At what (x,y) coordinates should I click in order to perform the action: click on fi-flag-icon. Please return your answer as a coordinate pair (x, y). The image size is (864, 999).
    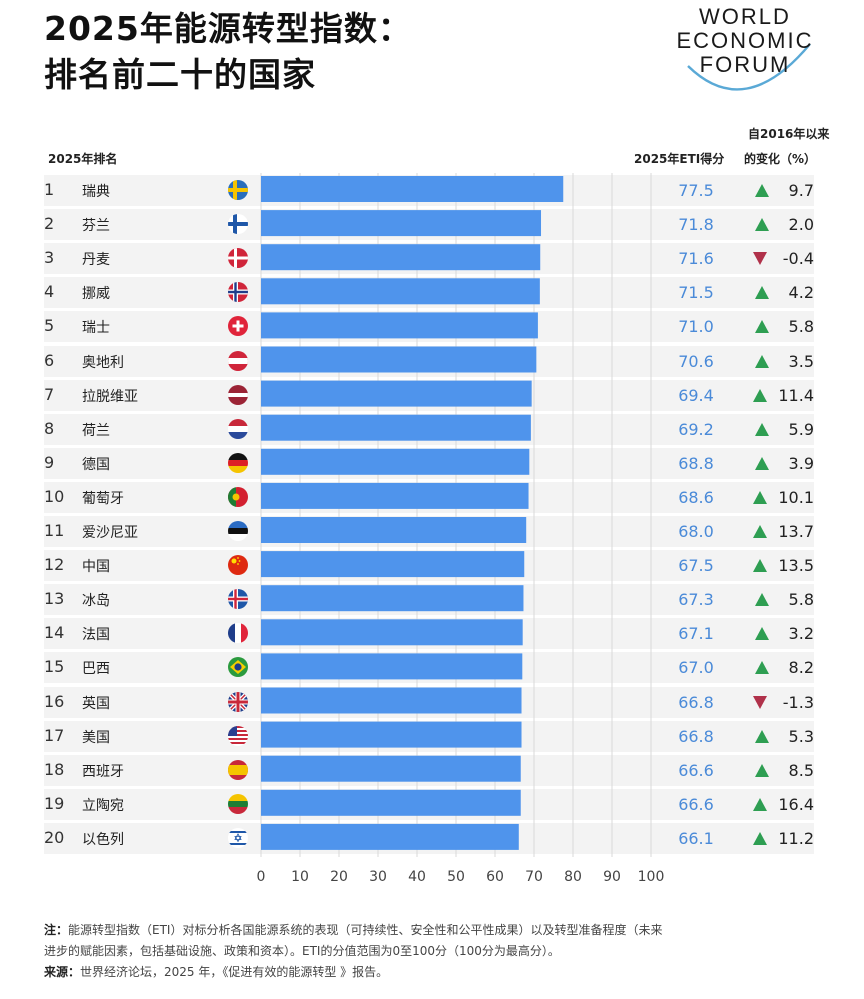
    Looking at the image, I should click on (238, 224).